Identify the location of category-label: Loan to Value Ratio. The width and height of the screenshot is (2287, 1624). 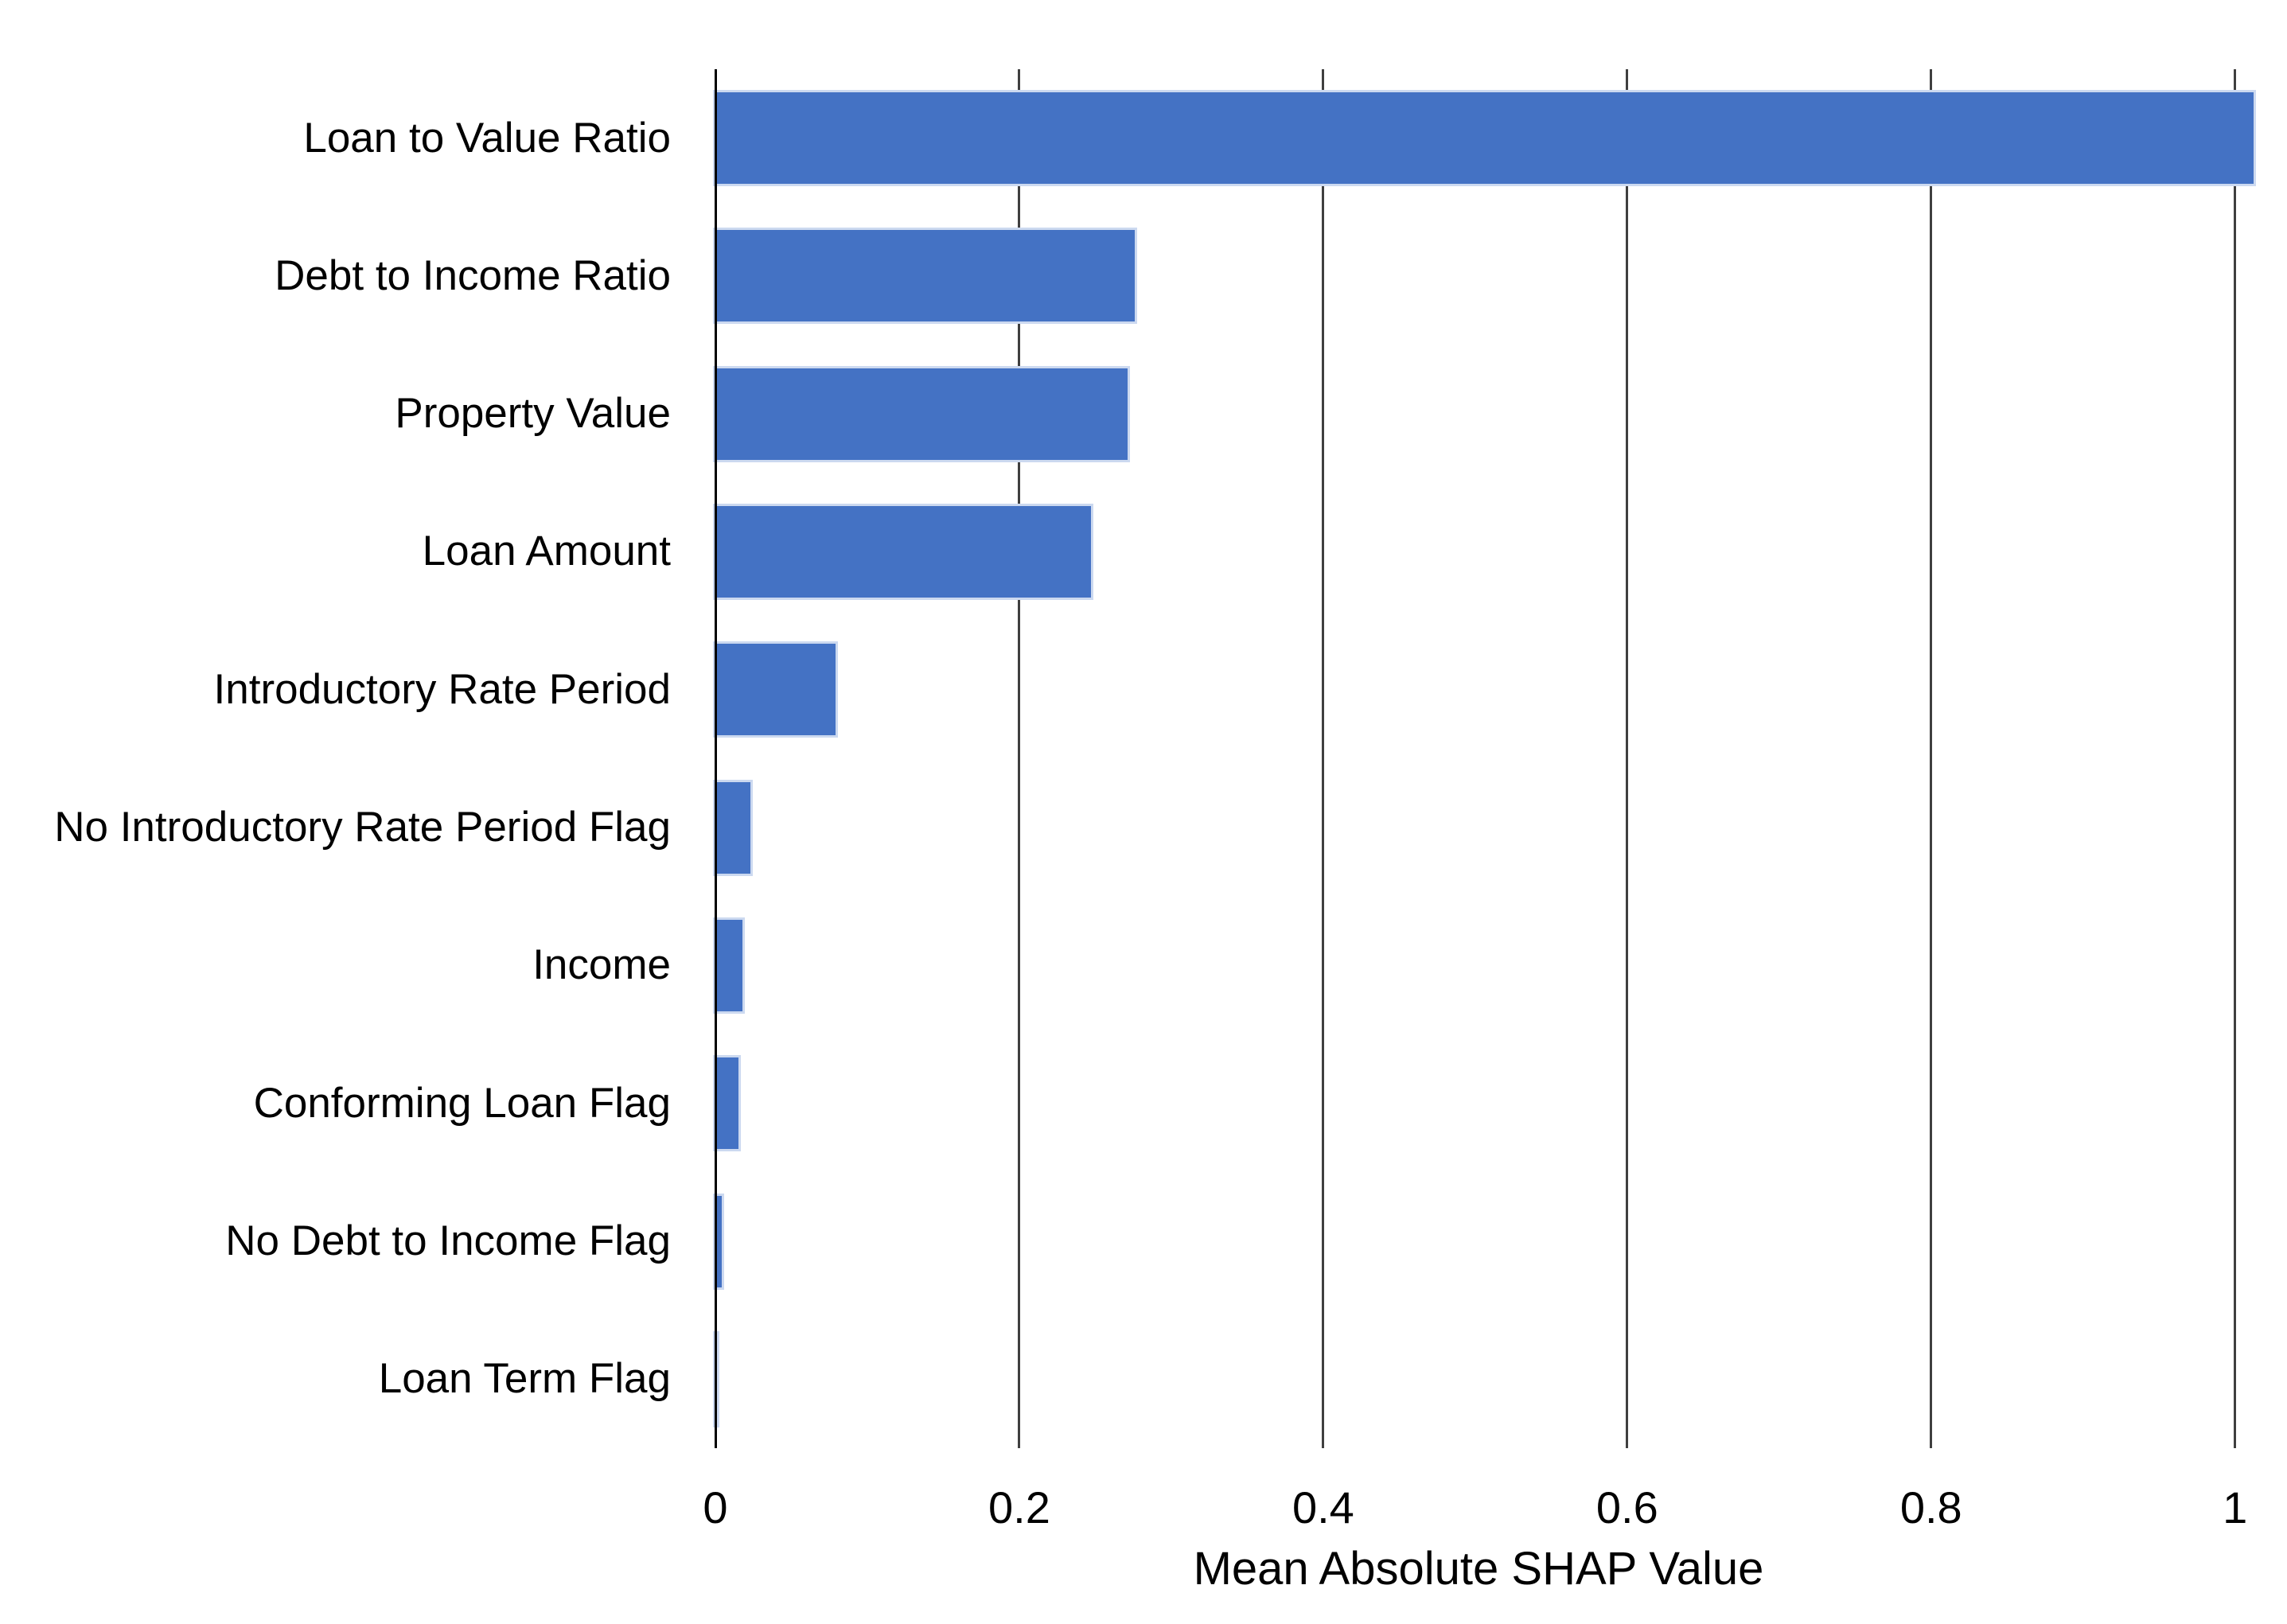
(487, 138).